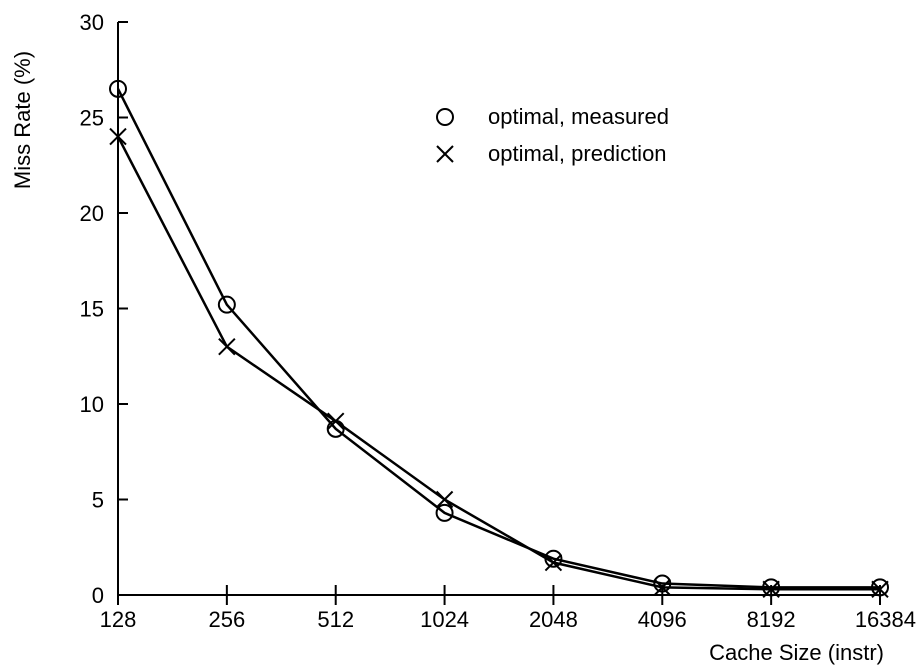 The height and width of the screenshot is (667, 922). I want to click on y-tick-label-30: 30, so click(92, 22).